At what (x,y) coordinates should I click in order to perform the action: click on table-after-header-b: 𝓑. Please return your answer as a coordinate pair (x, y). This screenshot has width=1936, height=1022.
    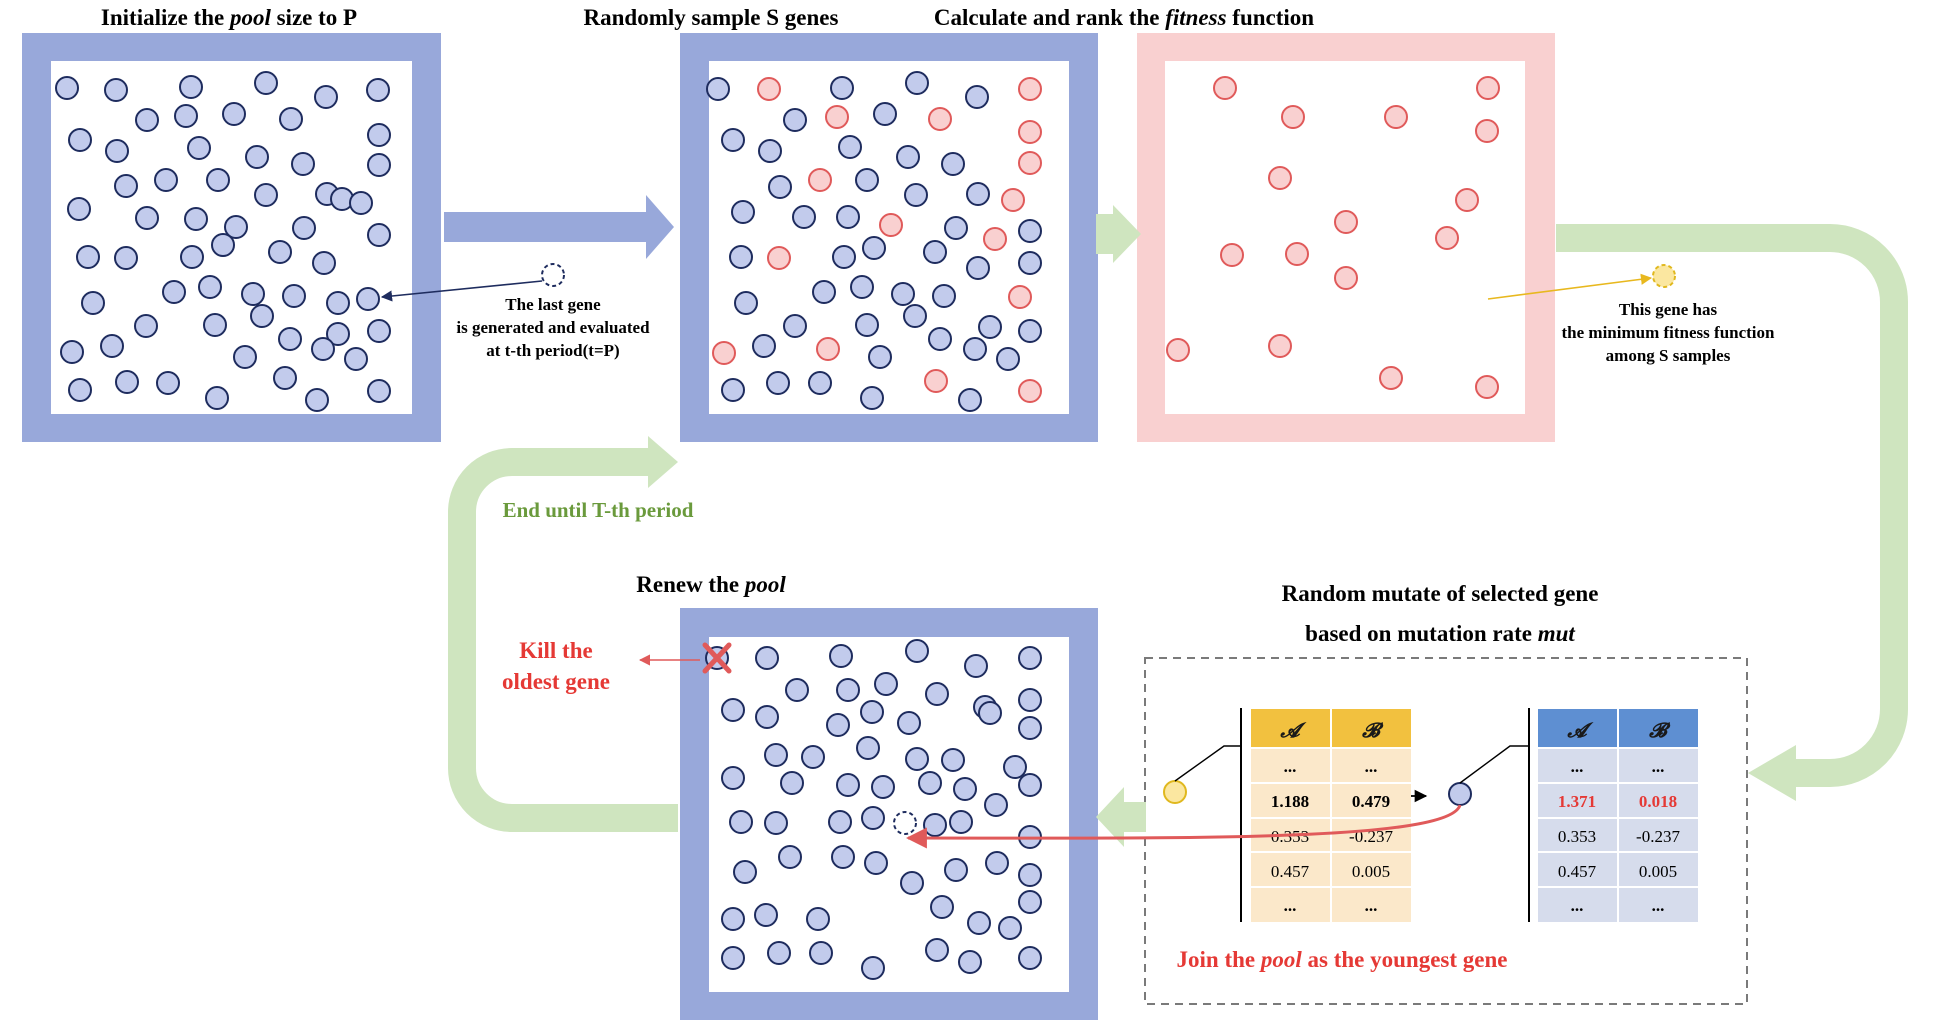
    Looking at the image, I should click on (1659, 730).